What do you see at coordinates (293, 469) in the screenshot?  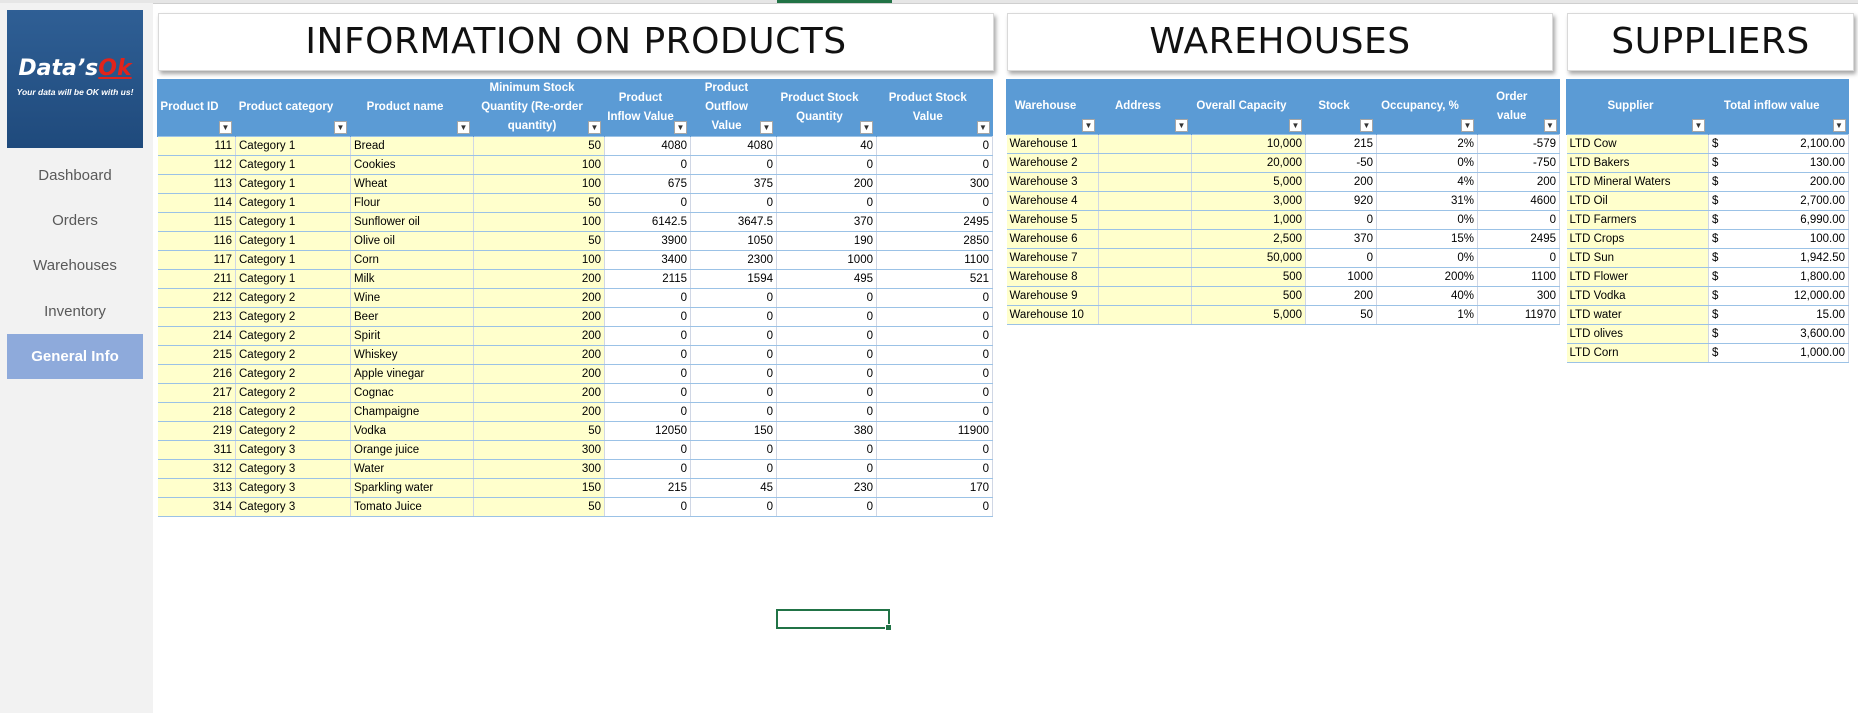 I see `table-cell: Category 3` at bounding box center [293, 469].